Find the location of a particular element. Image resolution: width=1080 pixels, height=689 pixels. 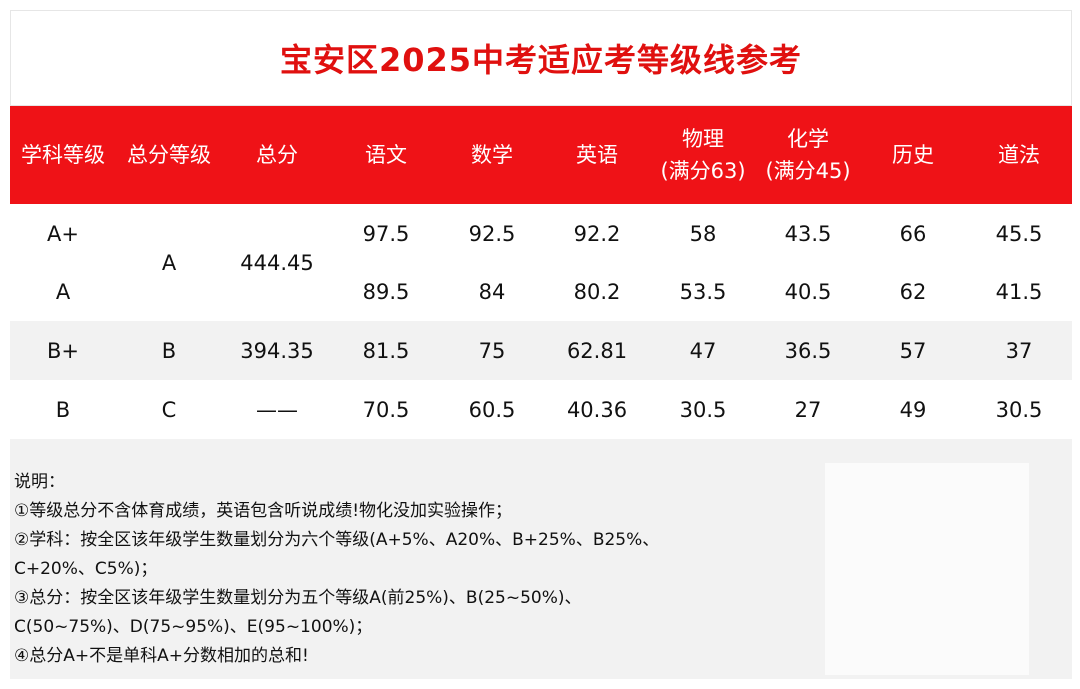

cell-chinese: 97.5 is located at coordinates (386, 233).